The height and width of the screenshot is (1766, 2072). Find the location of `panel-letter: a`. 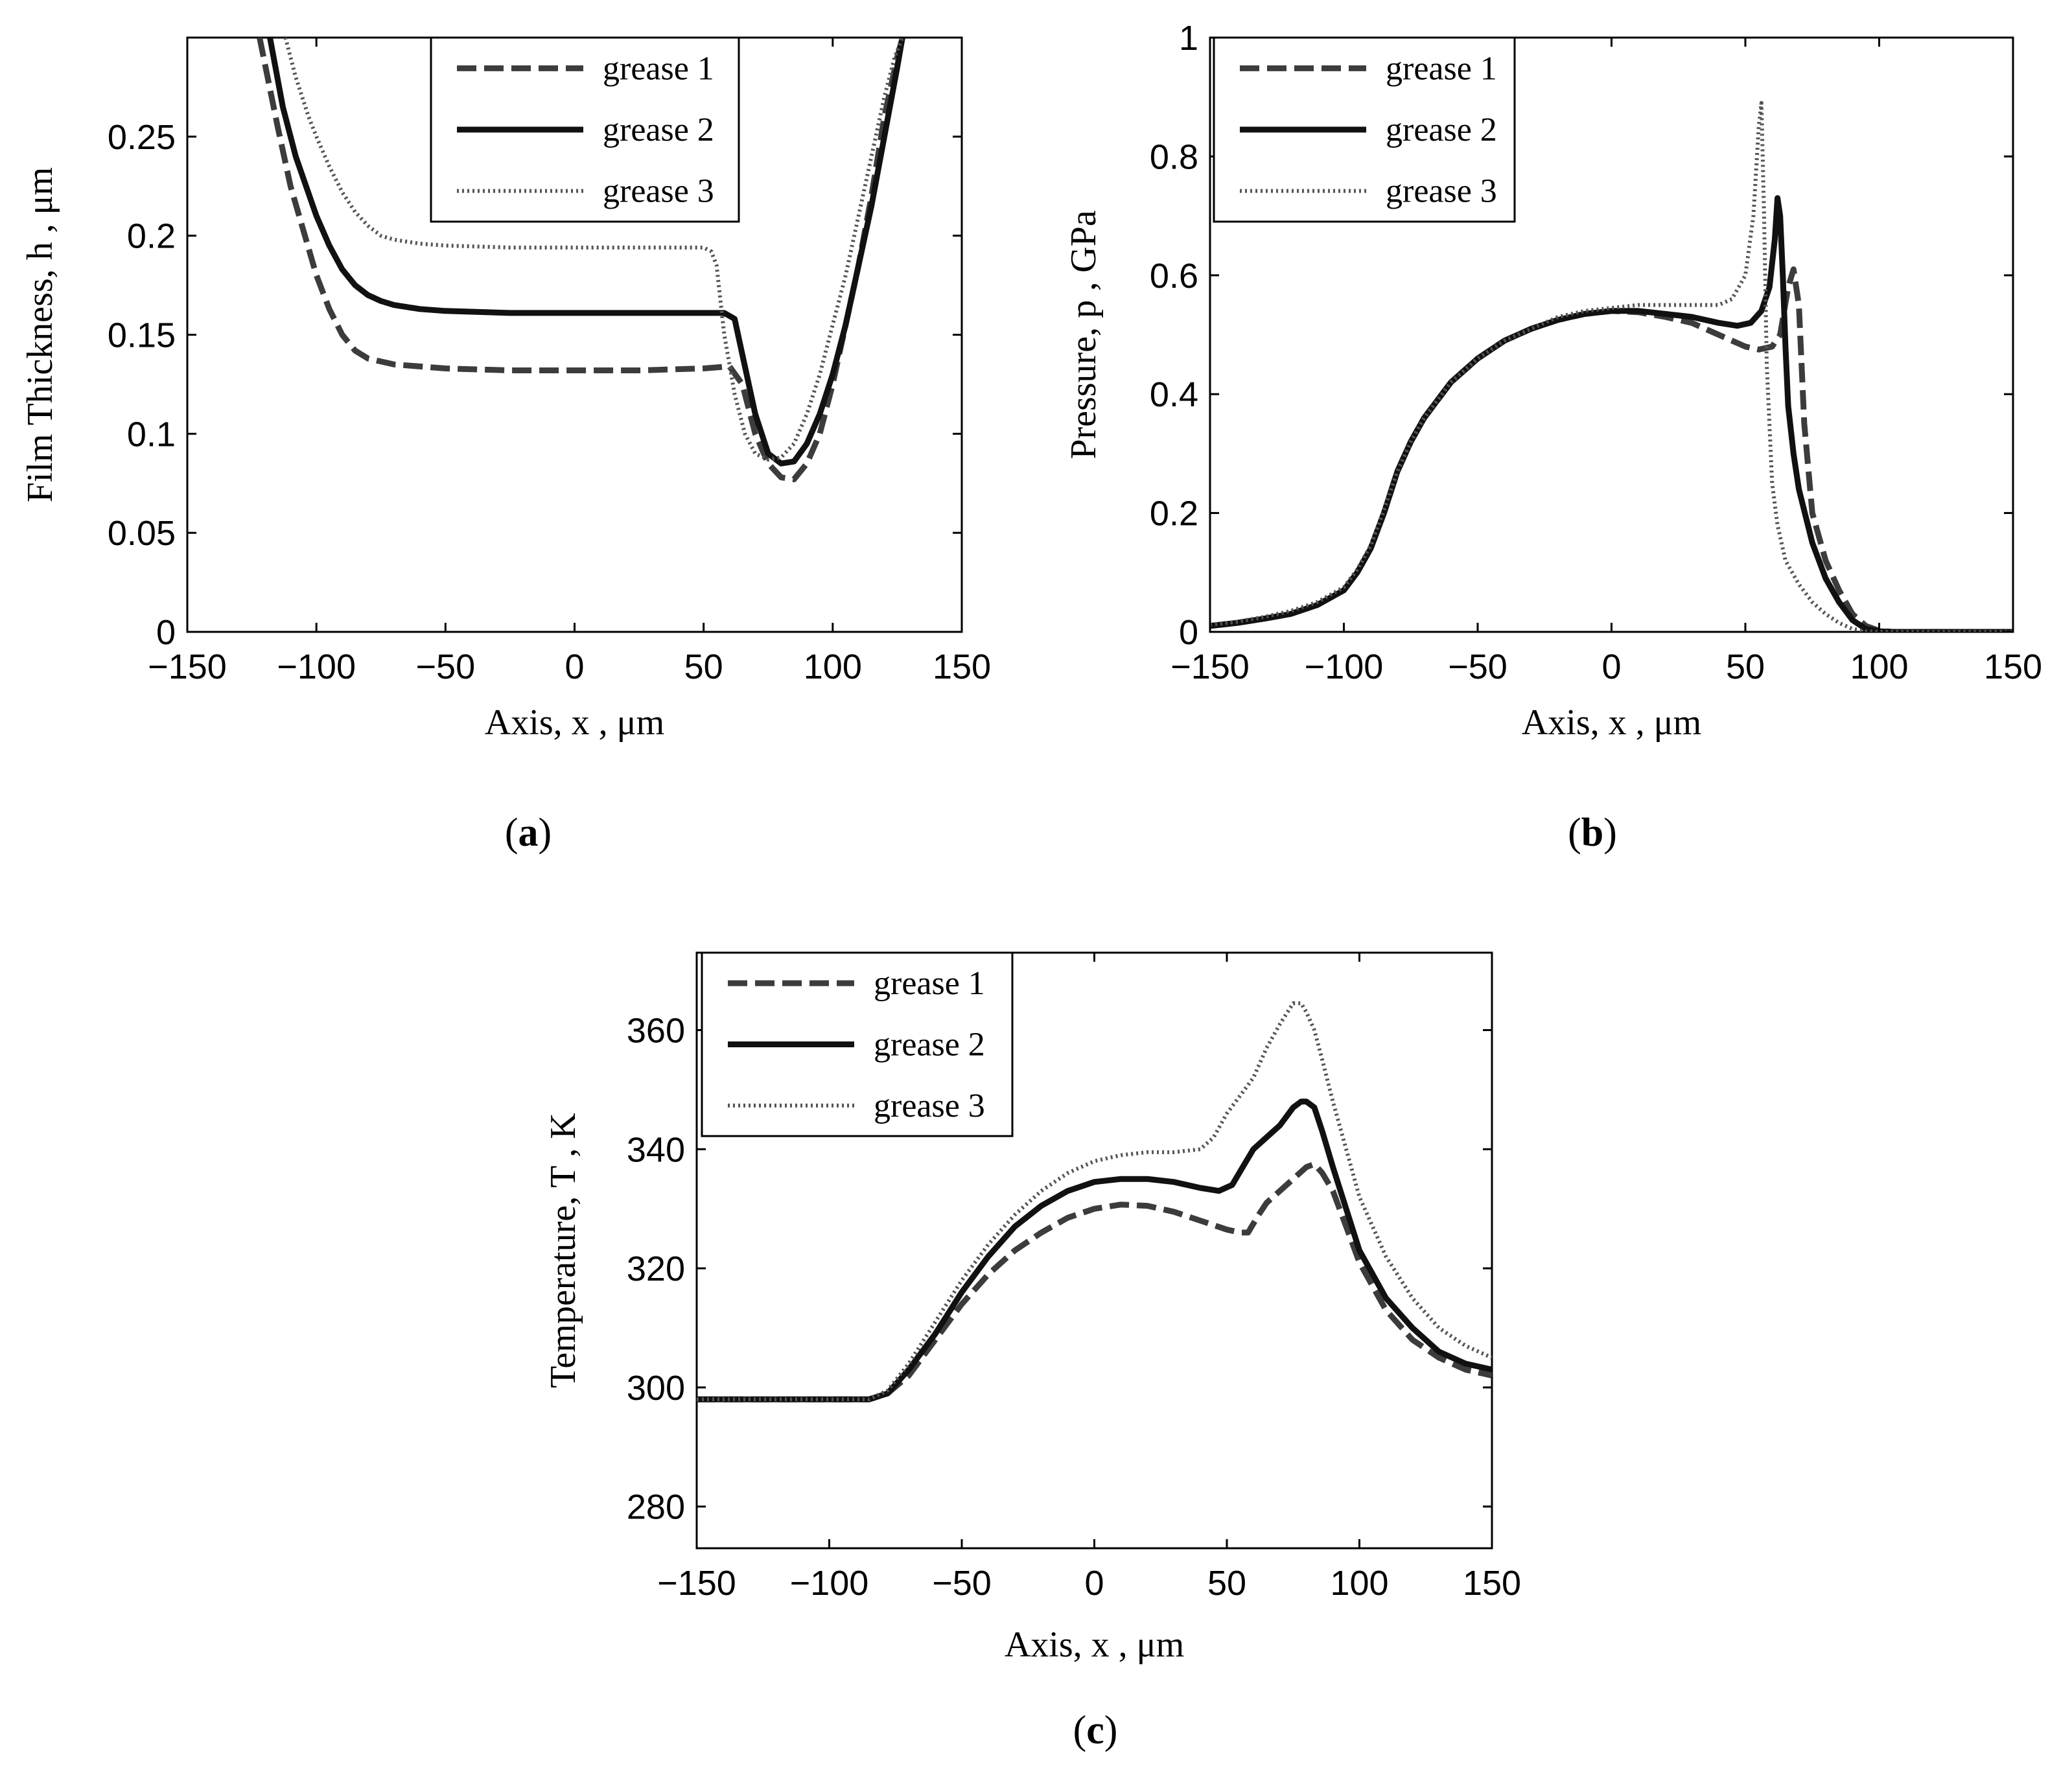

panel-letter: a is located at coordinates (528, 833).